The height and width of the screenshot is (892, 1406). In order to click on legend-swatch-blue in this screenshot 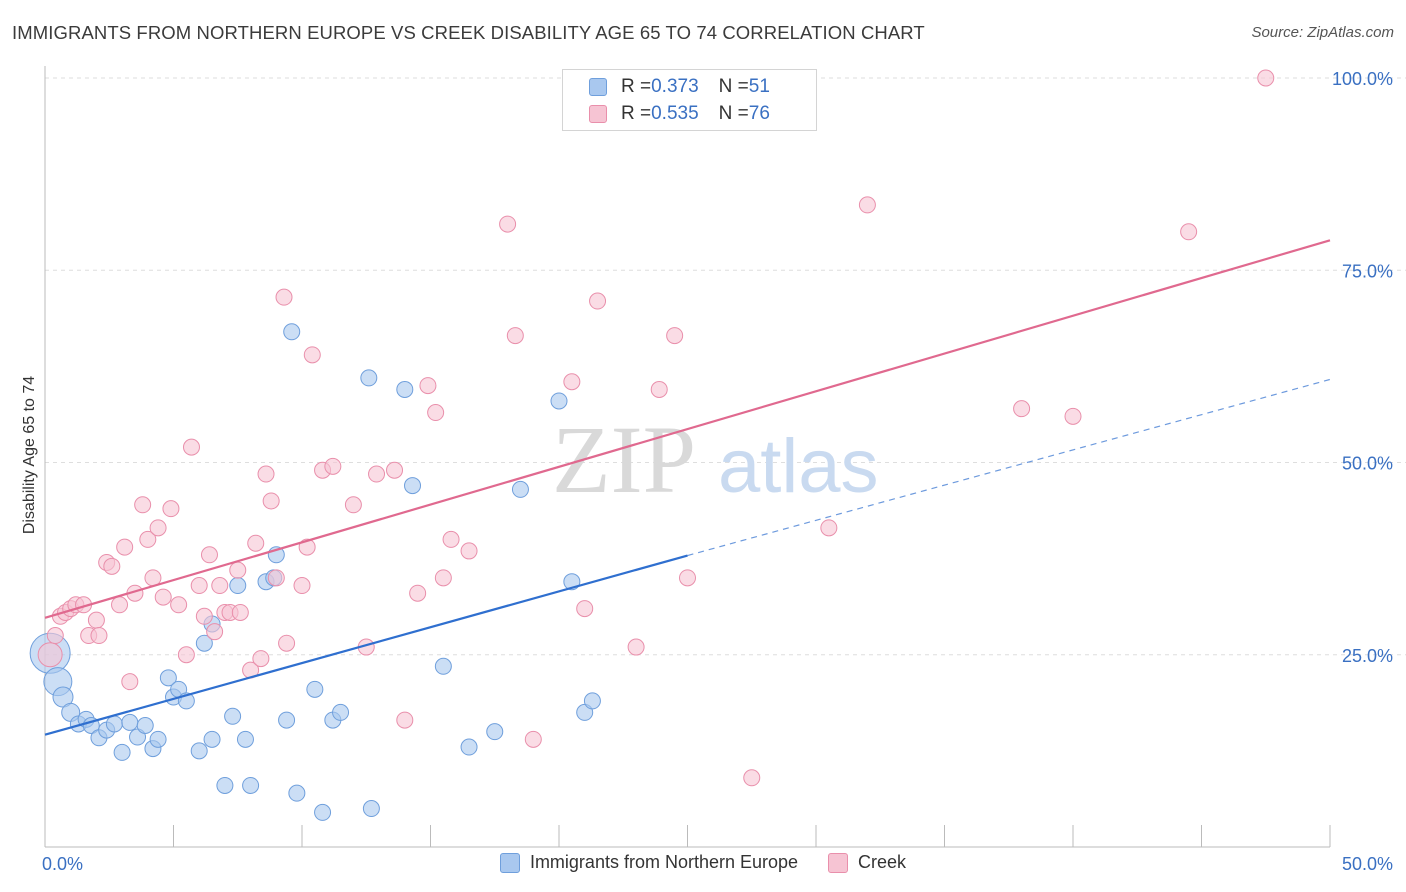, I will do `click(598, 87)`.